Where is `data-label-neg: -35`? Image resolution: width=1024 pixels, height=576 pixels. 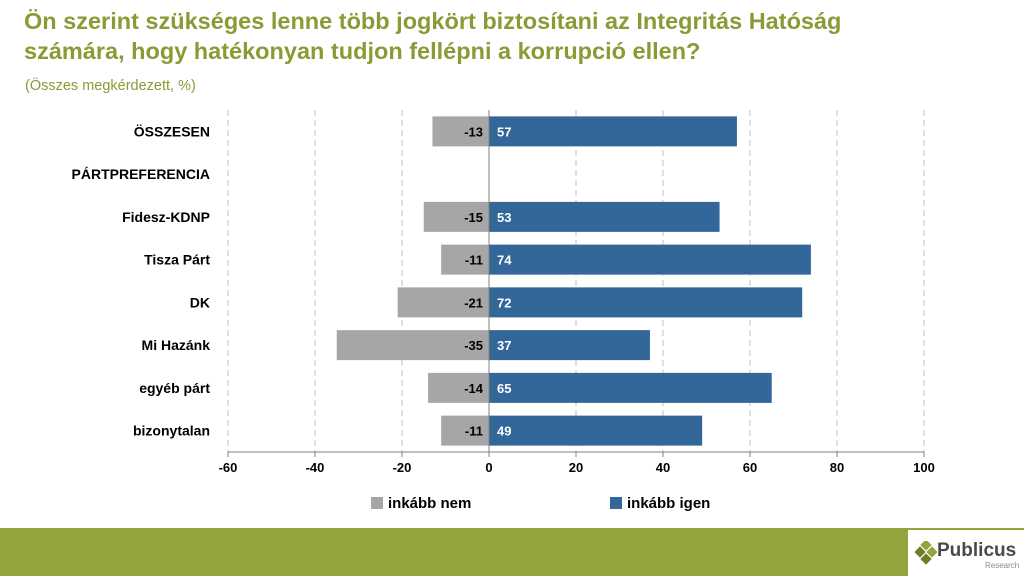
data-label-neg: -35 is located at coordinates (473, 345).